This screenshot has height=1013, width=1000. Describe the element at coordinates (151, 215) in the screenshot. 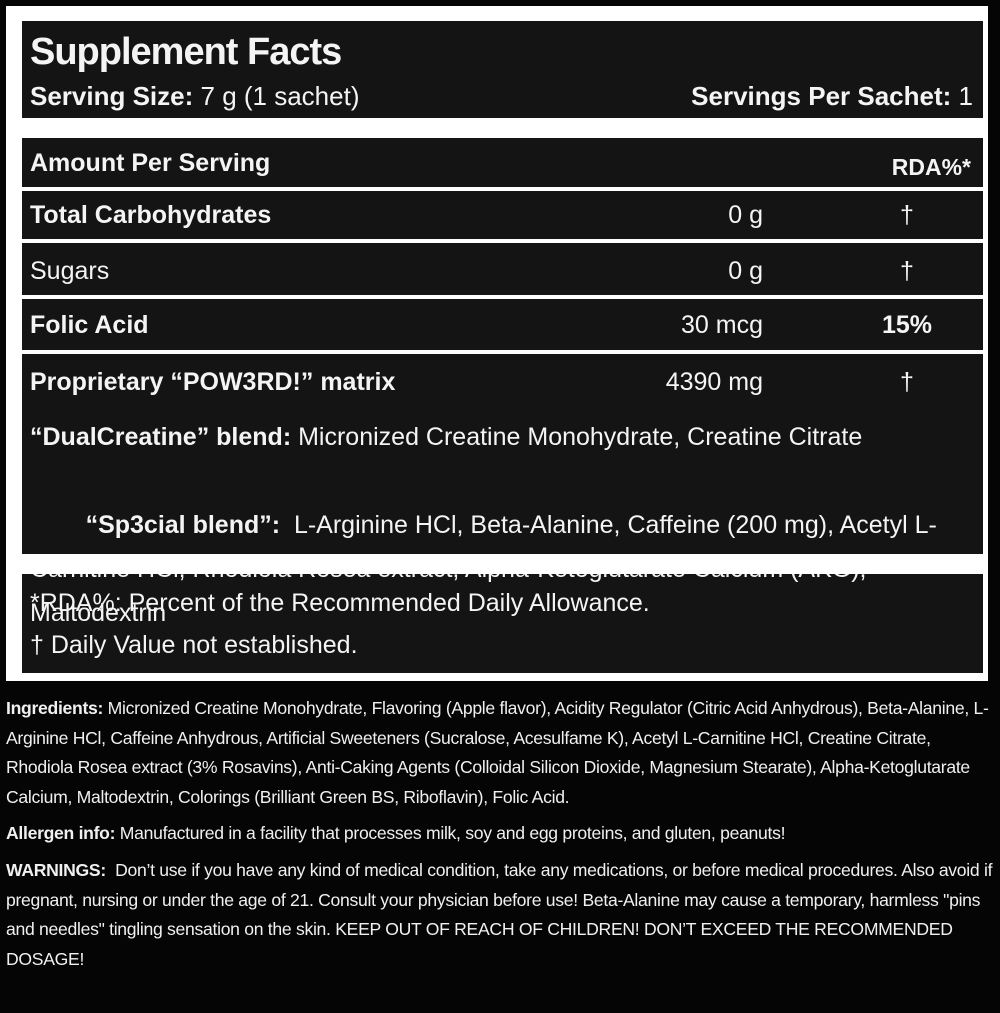

I see `nutrient-name: Total Carbohydrates` at that location.